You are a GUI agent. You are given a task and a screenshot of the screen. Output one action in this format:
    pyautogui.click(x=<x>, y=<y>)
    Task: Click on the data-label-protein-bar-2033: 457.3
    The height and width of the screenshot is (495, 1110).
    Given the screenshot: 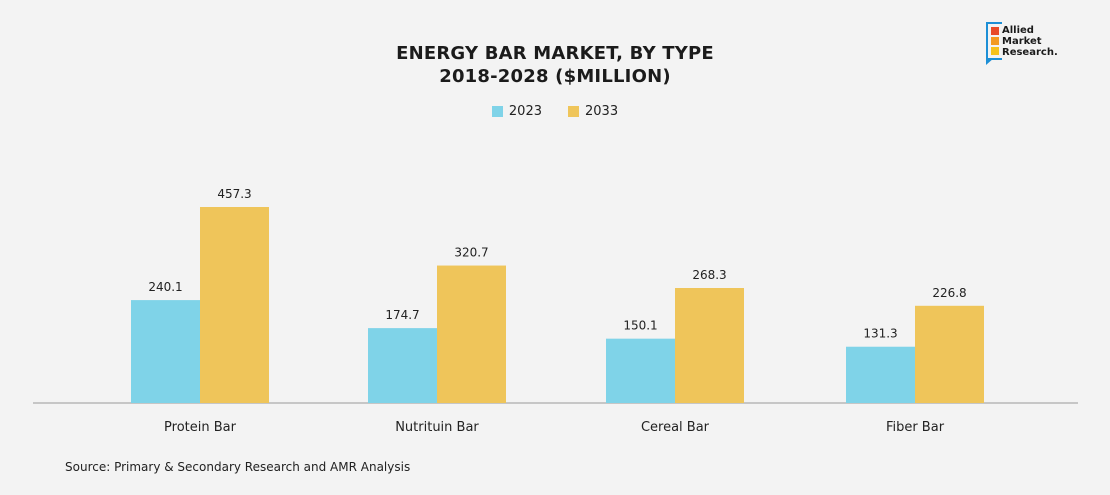 What is the action you would take?
    pyautogui.click(x=234, y=194)
    